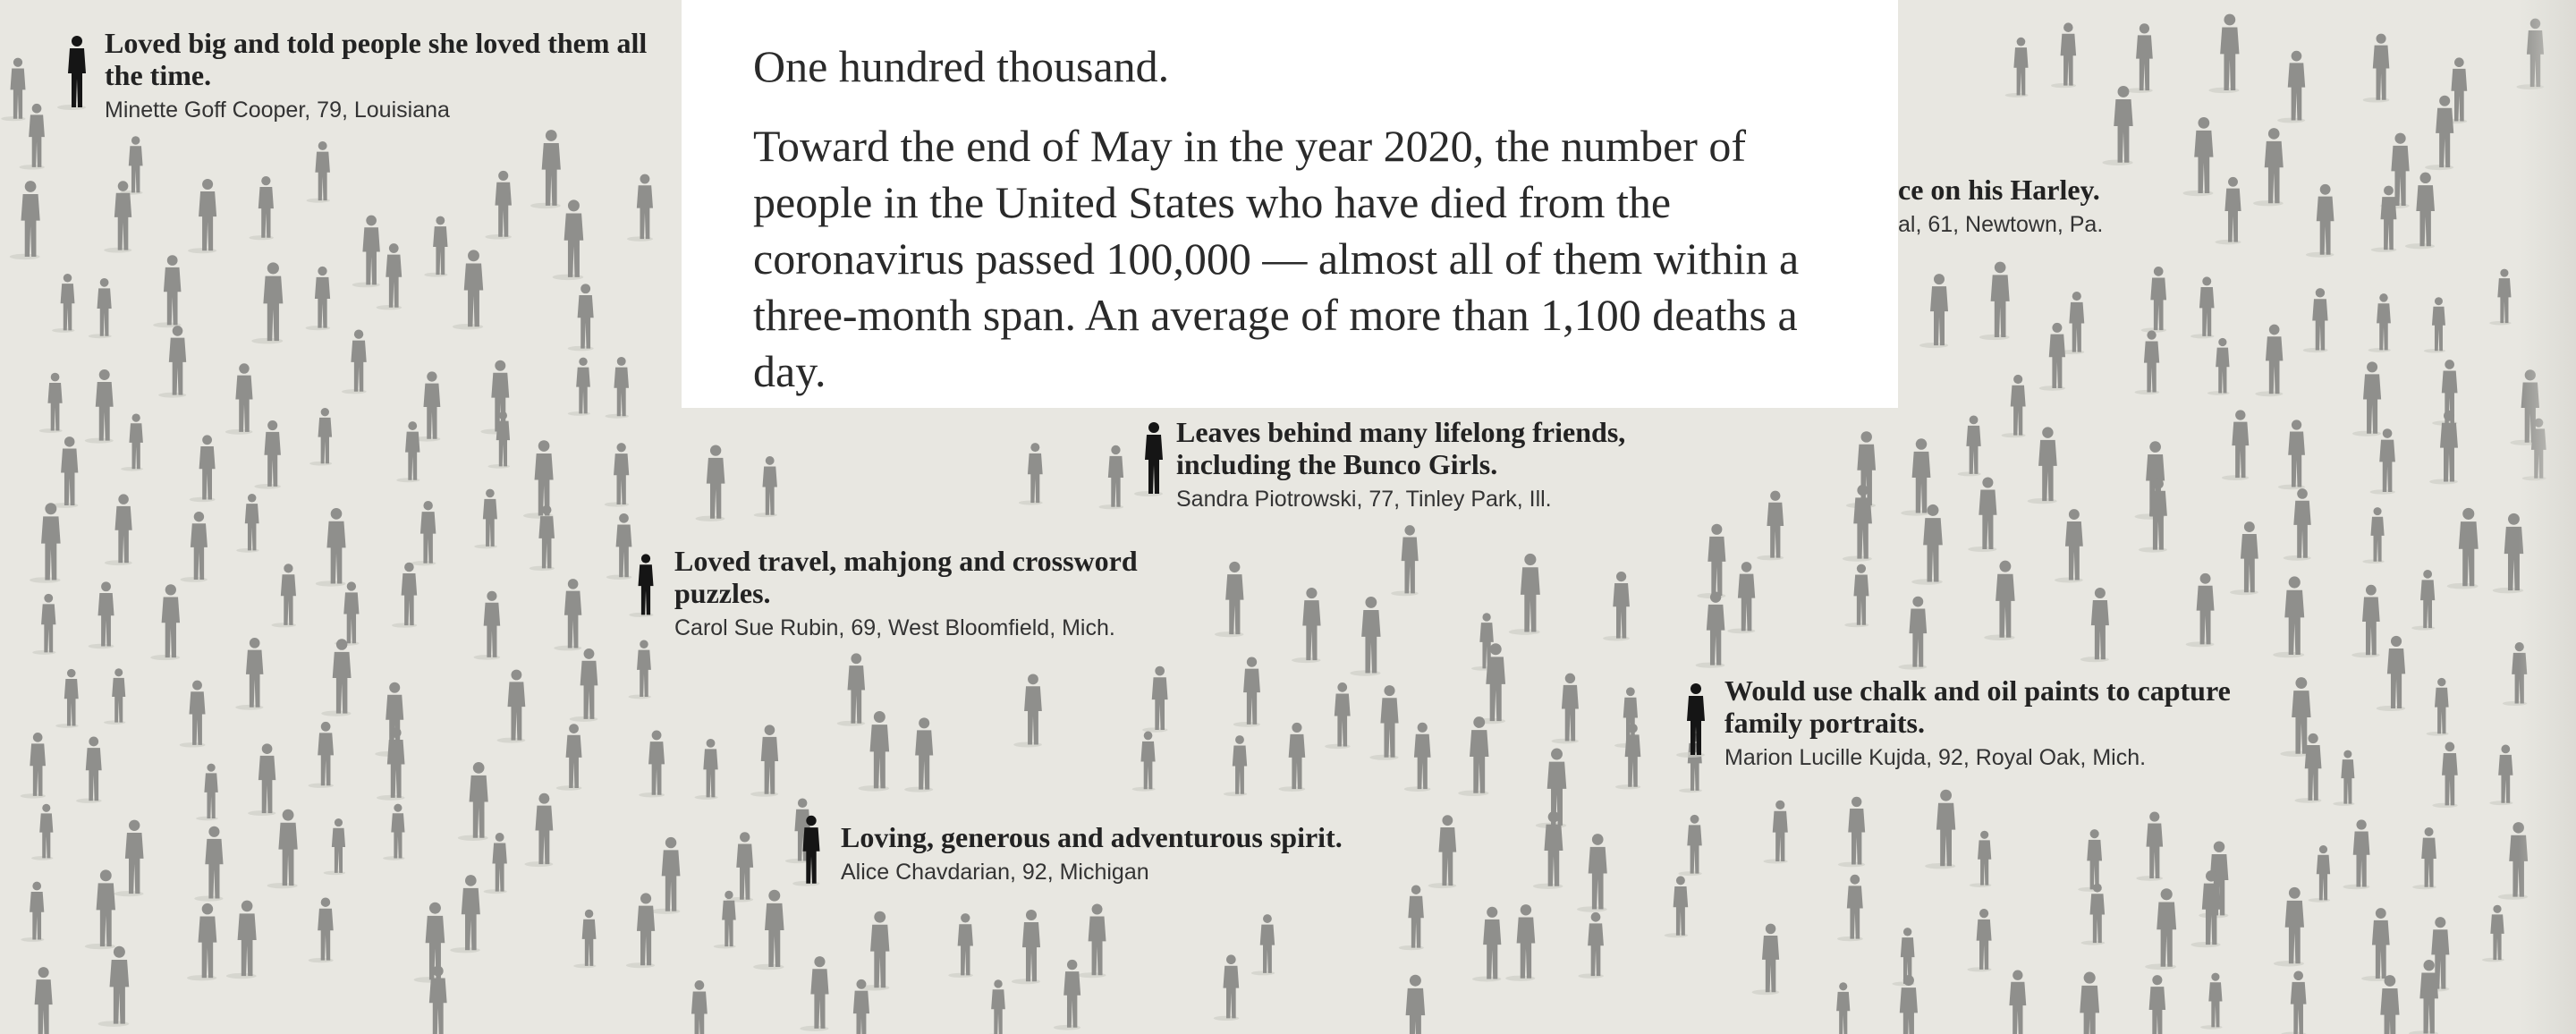  What do you see at coordinates (277, 110) in the screenshot?
I see `caption-name: Minette Goff Cooper, 79, Louisiana` at bounding box center [277, 110].